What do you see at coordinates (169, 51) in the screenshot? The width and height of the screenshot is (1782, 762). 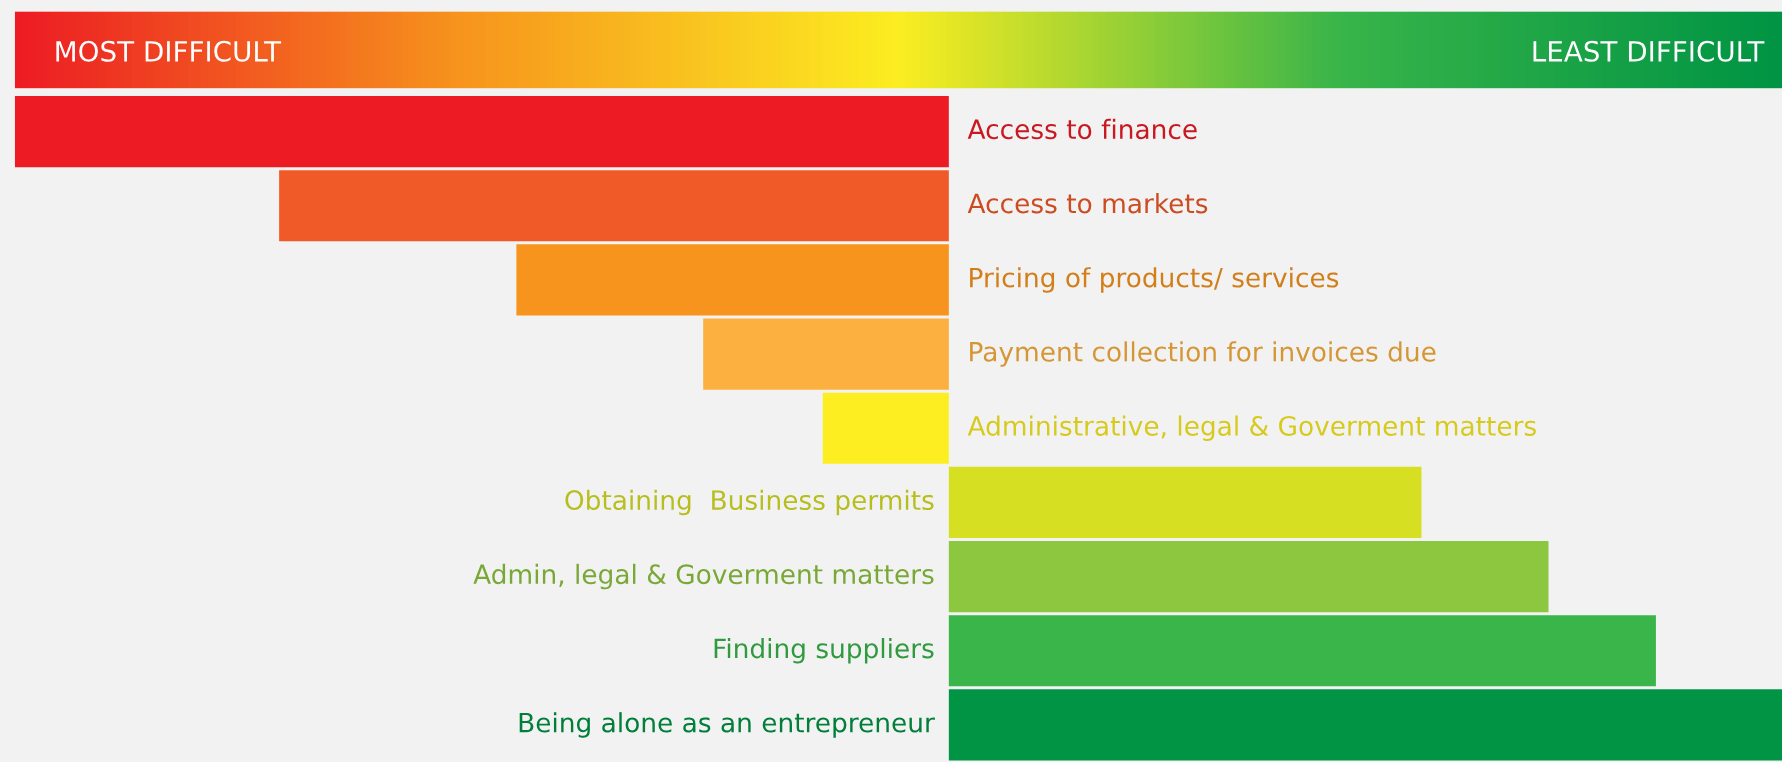 I see `text: MOST DIFFICULT` at bounding box center [169, 51].